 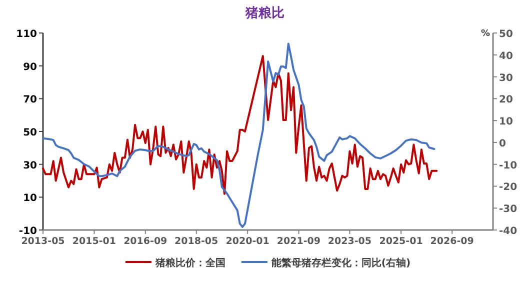 What do you see at coordinates (452, 241) in the screenshot?
I see `x-tick-label: 2026-09` at bounding box center [452, 241].